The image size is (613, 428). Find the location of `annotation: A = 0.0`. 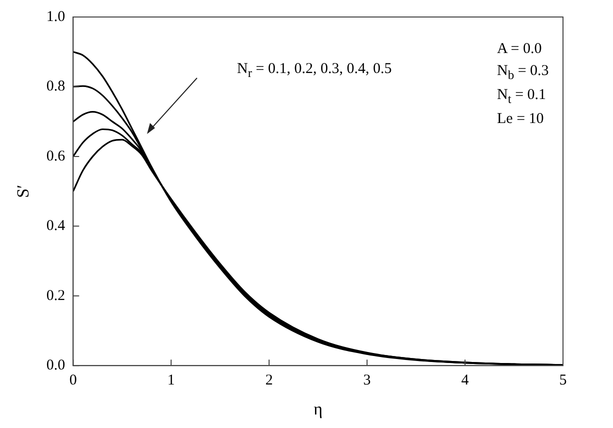

annotation: A = 0.0 is located at coordinates (519, 49).